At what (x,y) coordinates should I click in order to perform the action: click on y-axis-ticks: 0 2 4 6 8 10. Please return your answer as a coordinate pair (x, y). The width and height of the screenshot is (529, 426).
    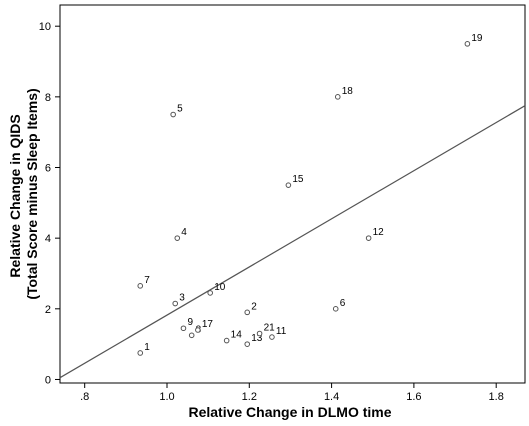
    Looking at the image, I should click on (49, 203).